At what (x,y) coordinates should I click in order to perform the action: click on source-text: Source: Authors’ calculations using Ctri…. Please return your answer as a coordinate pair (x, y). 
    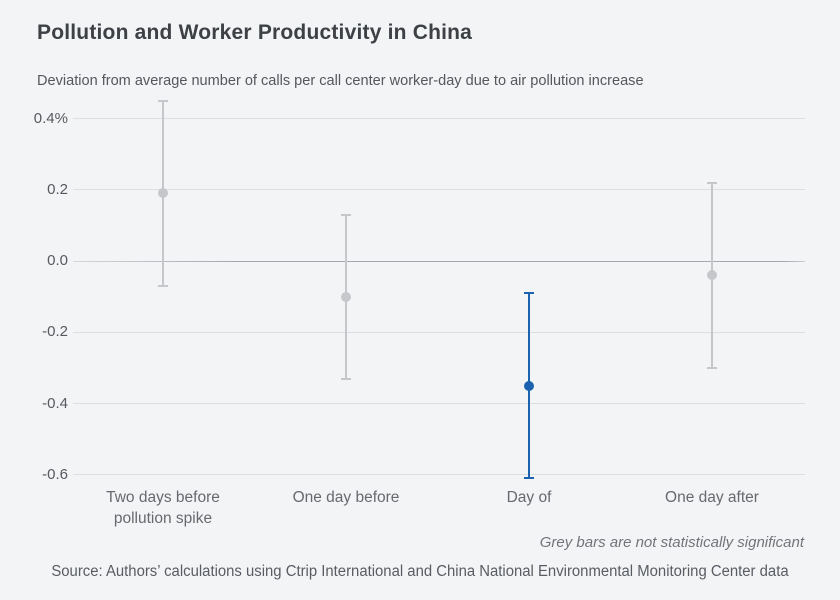
    Looking at the image, I should click on (420, 571).